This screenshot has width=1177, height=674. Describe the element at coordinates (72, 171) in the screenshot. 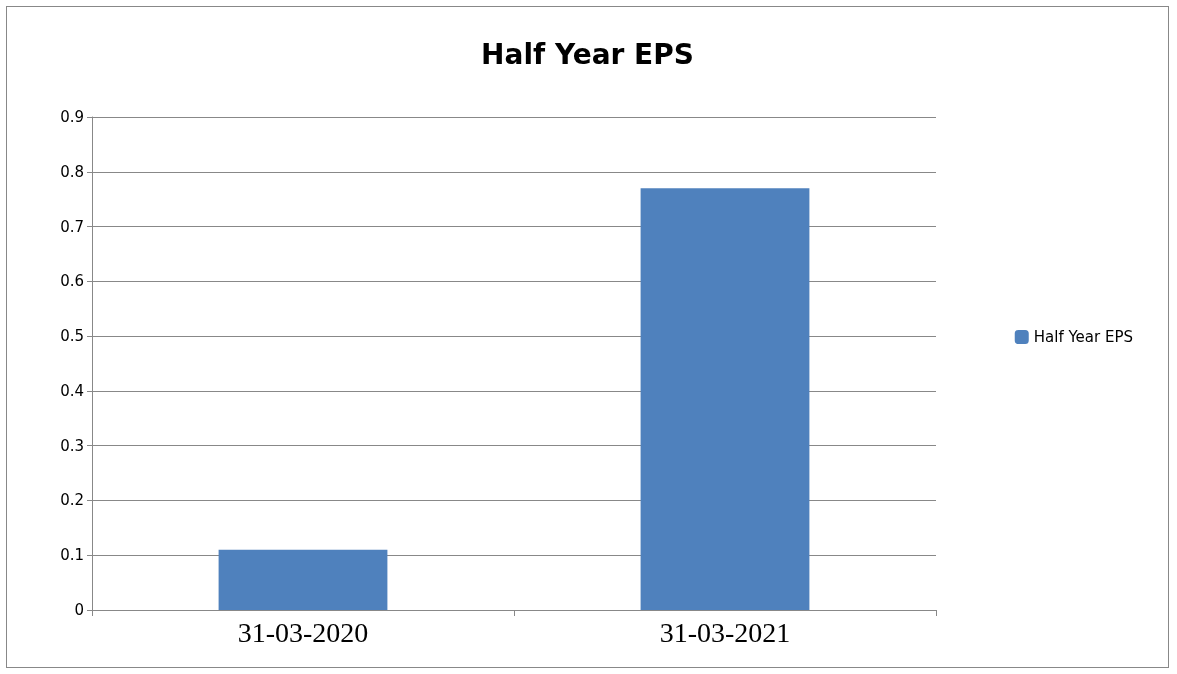

I see `y-tick-label: 0.8` at that location.